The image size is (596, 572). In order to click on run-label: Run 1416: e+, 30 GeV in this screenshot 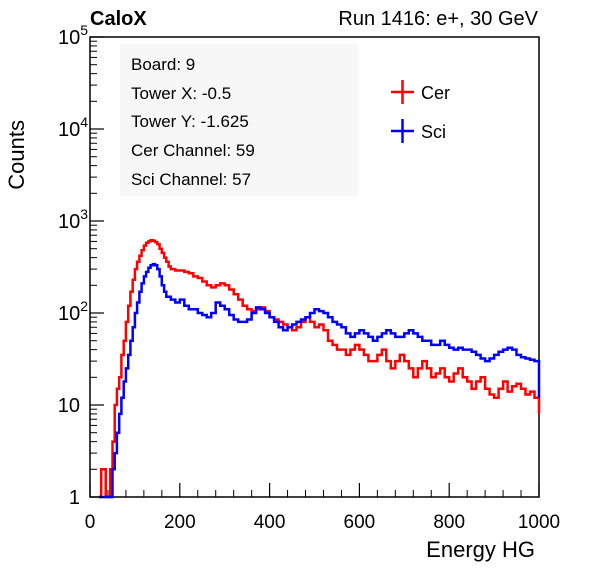, I will do `click(438, 19)`.